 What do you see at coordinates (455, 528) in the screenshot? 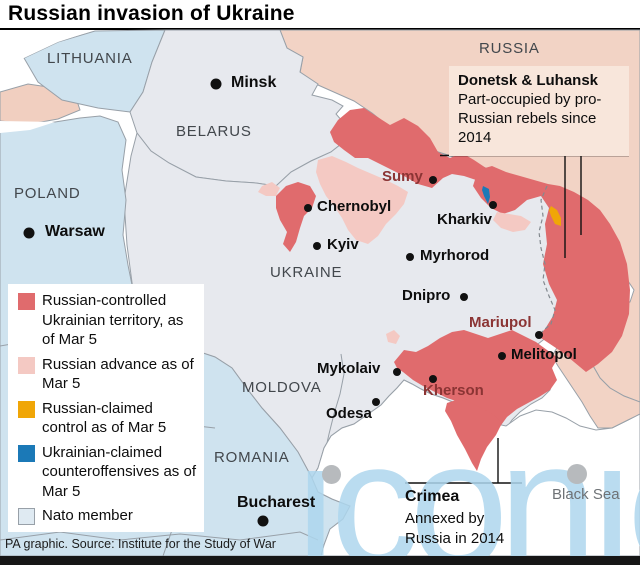
I see `crimea-annotation-body: Annexed by Russia in 2014` at bounding box center [455, 528].